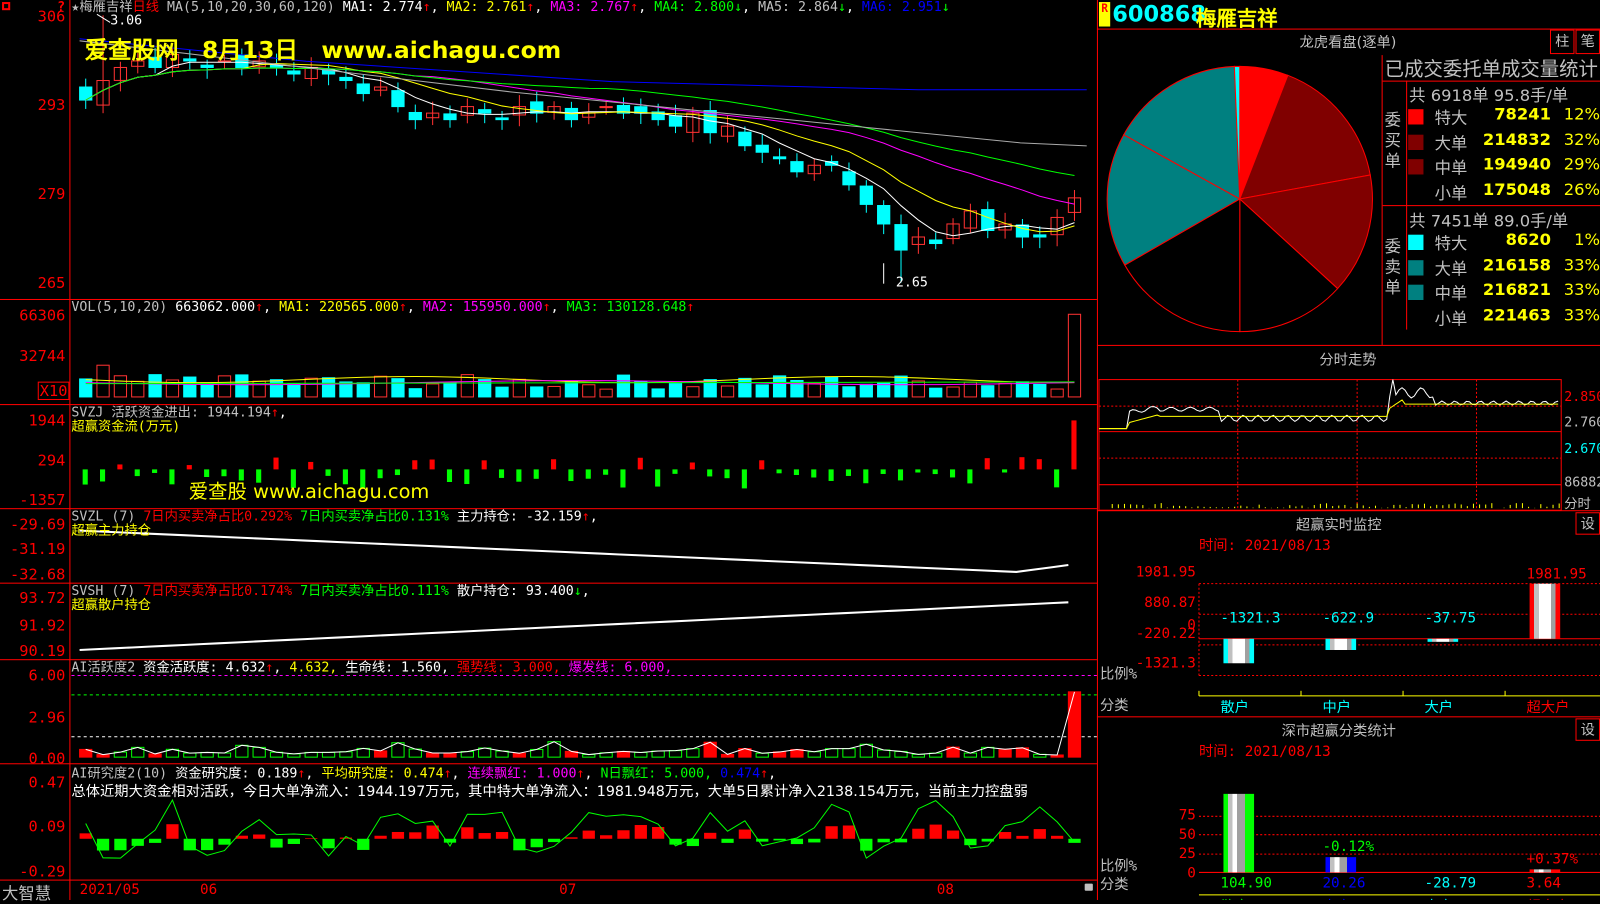 This screenshot has width=1600, height=904. I want to click on intraday-price-tick: 2.760, so click(1582, 423).